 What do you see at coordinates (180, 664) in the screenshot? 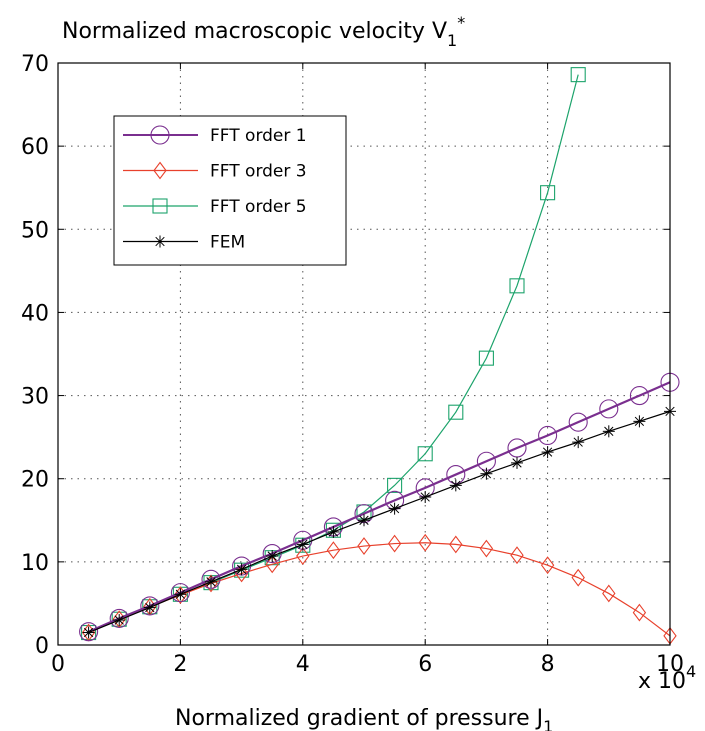
I see `x-tick-label: 2` at bounding box center [180, 664].